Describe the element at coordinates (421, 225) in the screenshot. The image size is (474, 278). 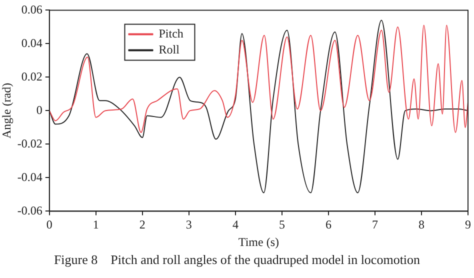
I see `x-tick-label: 8` at that location.